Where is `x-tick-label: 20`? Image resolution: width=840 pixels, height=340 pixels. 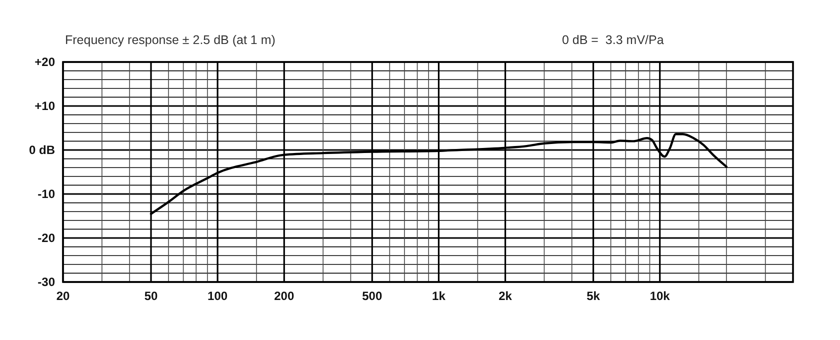
x-tick-label: 20 is located at coordinates (63, 296).